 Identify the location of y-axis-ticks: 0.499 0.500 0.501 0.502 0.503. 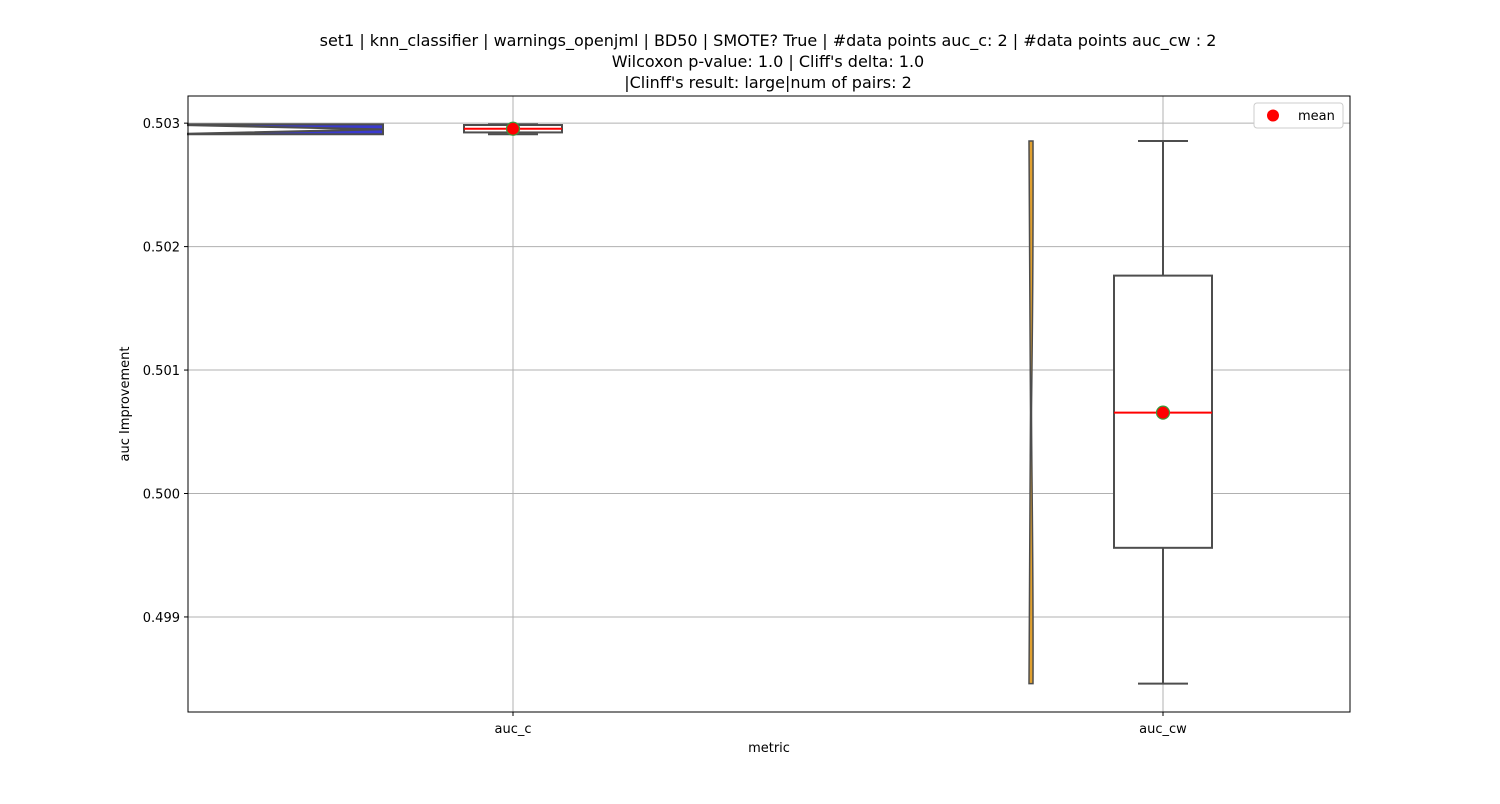
(165, 371).